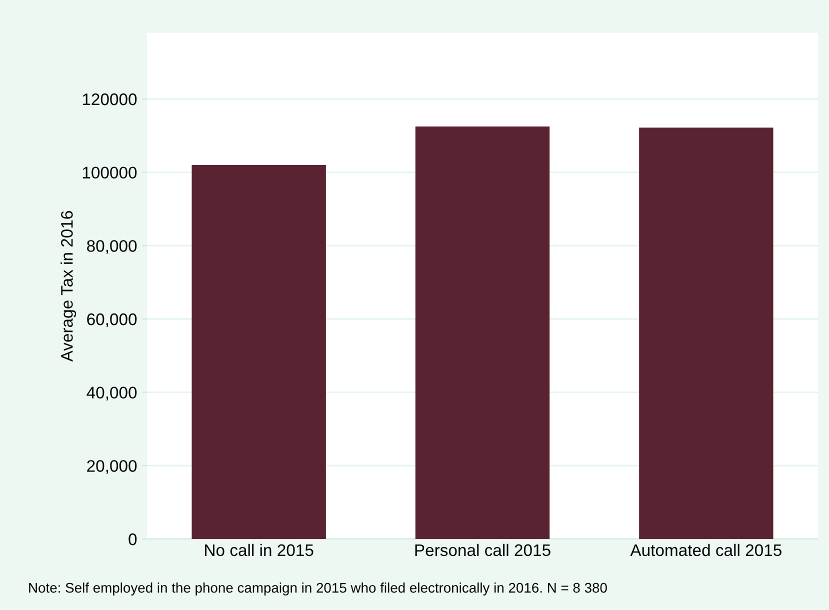 Image resolution: width=829 pixels, height=610 pixels. Describe the element at coordinates (112, 320) in the screenshot. I see `y-tick-label: 60,000` at that location.